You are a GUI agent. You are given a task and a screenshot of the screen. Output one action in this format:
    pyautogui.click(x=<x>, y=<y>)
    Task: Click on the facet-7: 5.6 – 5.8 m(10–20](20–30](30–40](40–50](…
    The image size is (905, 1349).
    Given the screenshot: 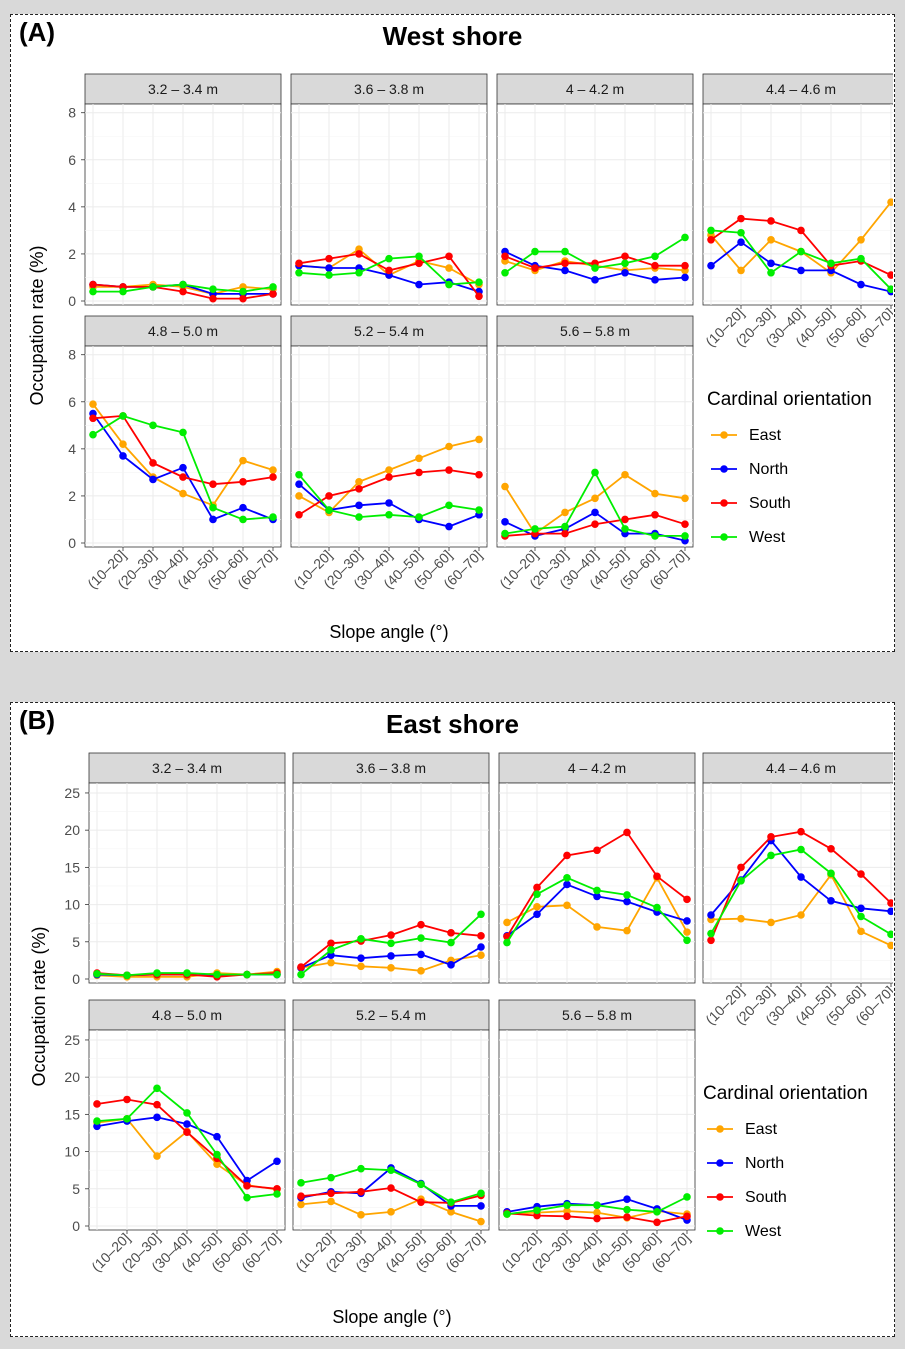 What is the action you would take?
    pyautogui.click(x=597, y=1137)
    